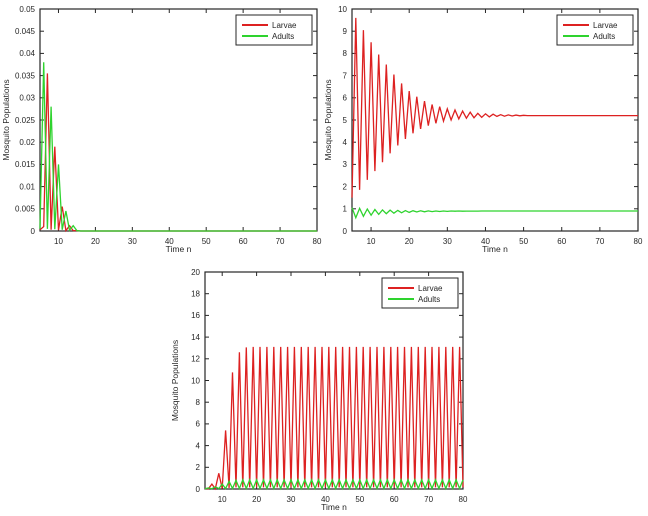  What do you see at coordinates (27, 186) in the screenshot?
I see `y-tick-label: 0.01` at bounding box center [27, 186].